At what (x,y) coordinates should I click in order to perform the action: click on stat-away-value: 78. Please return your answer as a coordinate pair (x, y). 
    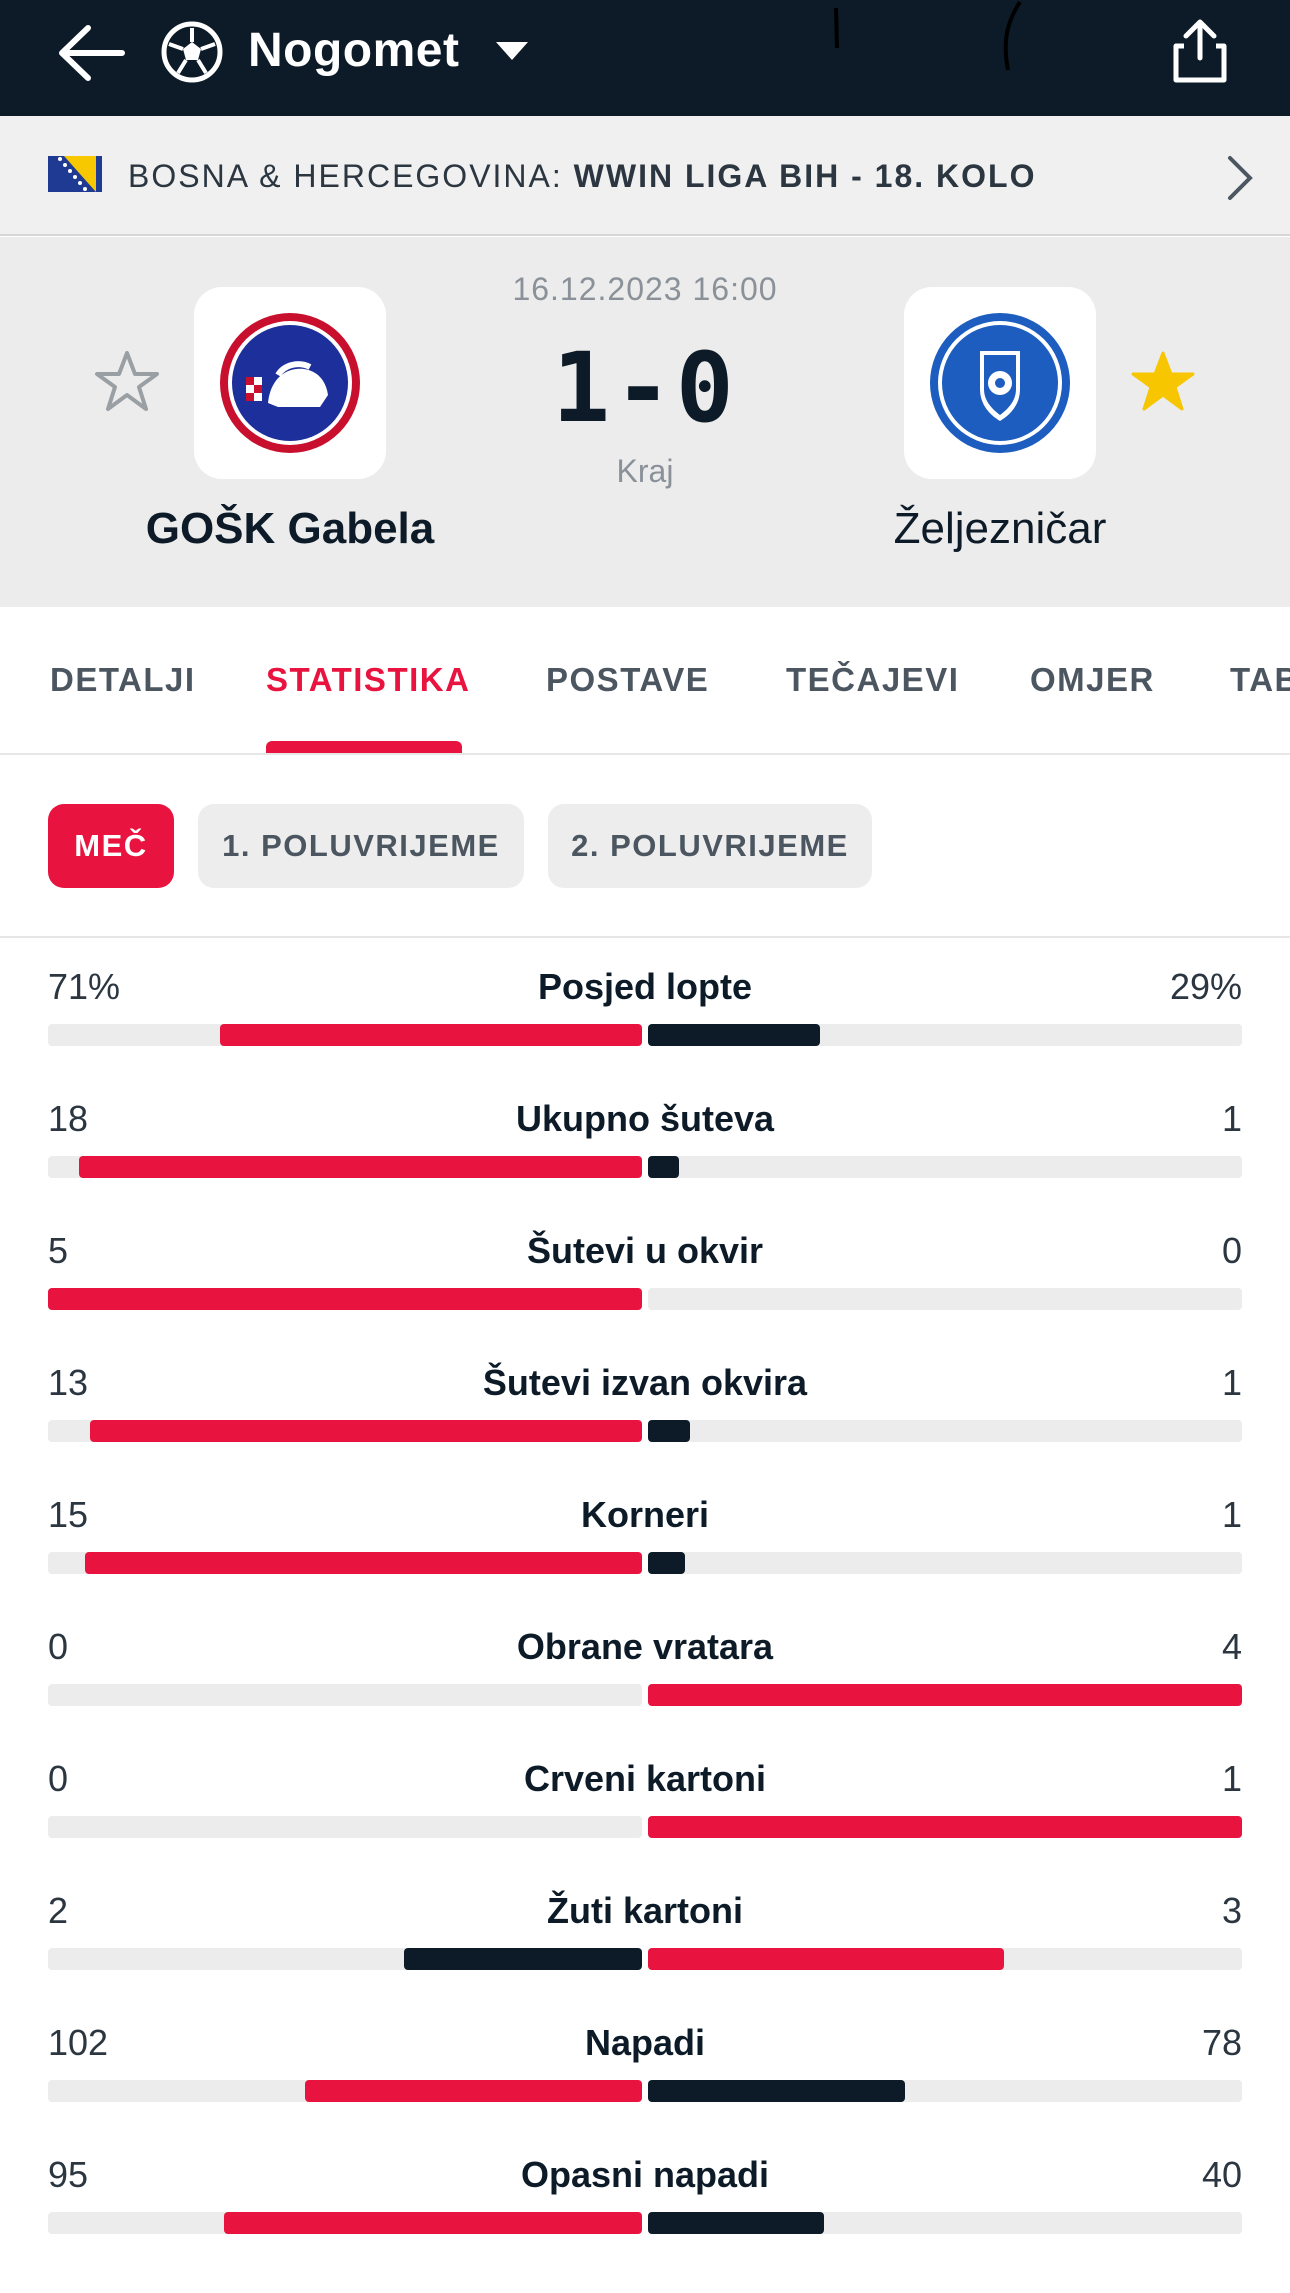
    Looking at the image, I should click on (1221, 2042).